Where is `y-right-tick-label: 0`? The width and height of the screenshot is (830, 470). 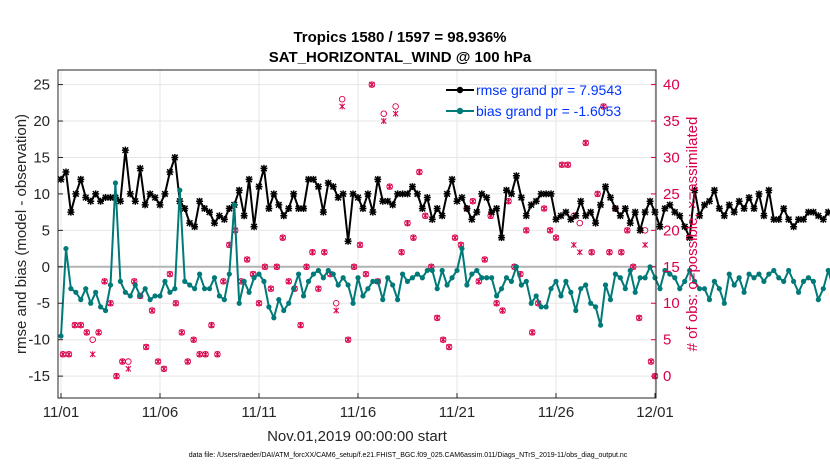
y-right-tick-label: 0 is located at coordinates (667, 376).